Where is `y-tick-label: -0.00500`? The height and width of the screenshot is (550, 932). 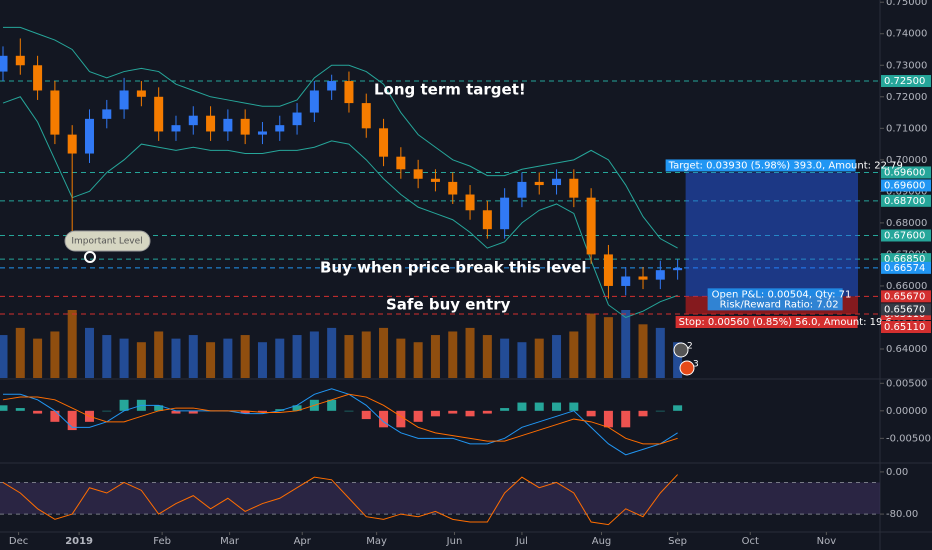
y-tick-label: -0.00500 is located at coordinates (908, 438).